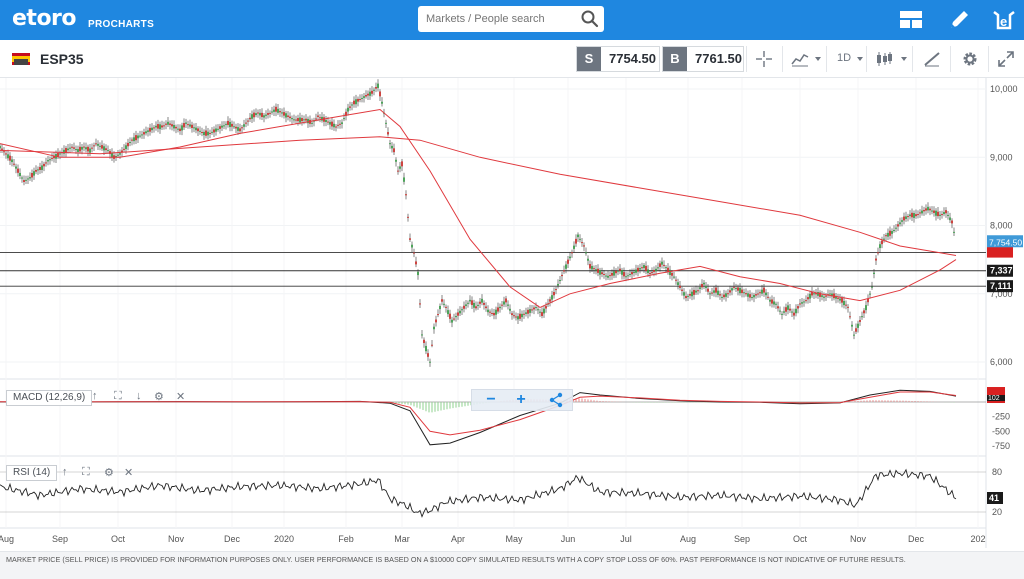 This screenshot has width=1024, height=579. What do you see at coordinates (32, 473) in the screenshot?
I see `rsi-label: RSI (14)` at bounding box center [32, 473].